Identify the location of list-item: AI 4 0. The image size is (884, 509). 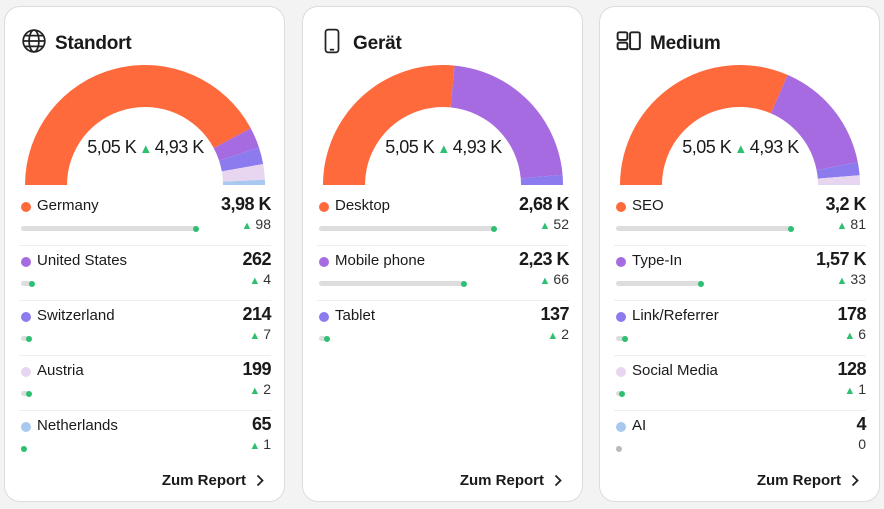
(740, 438).